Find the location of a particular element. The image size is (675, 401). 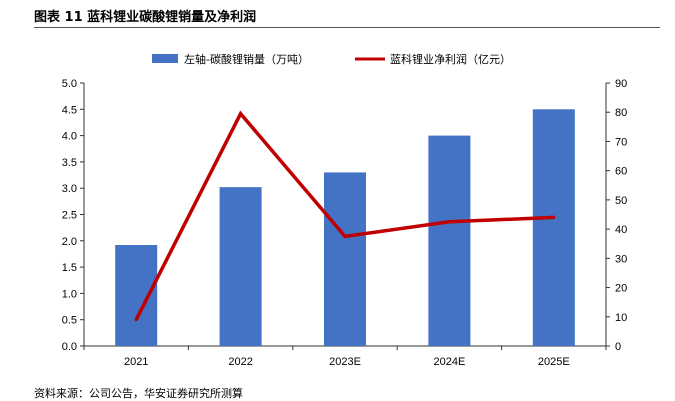

left-tick-label: 3.0 is located at coordinates (69, 189).